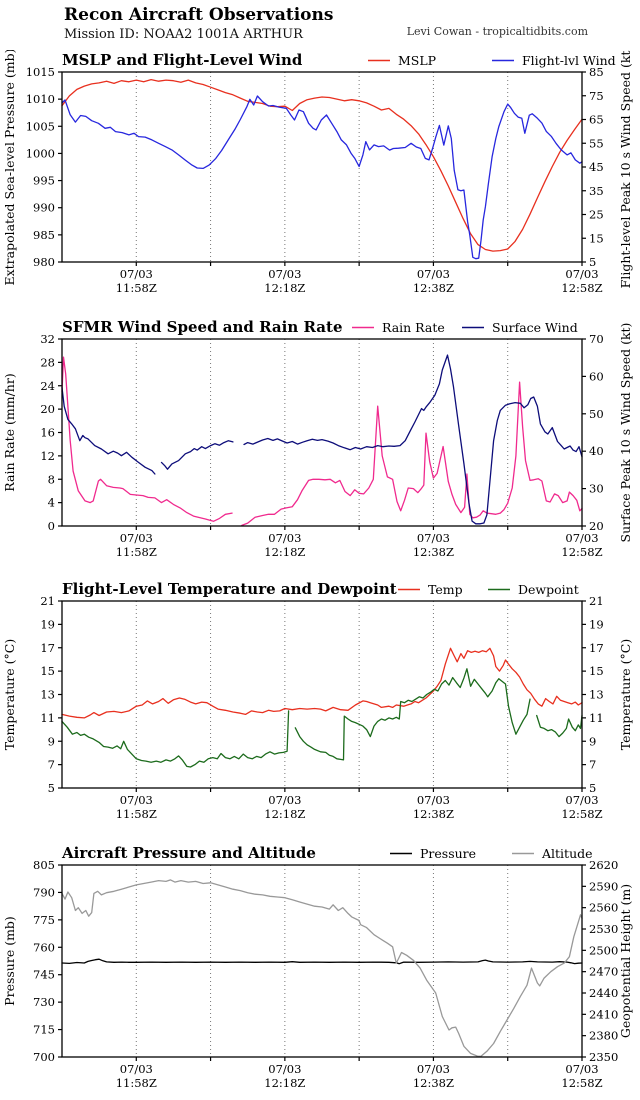 Image resolution: width=640 pixels, height=1100 pixels. I want to click on svg-text: 32, so click(47, 339).